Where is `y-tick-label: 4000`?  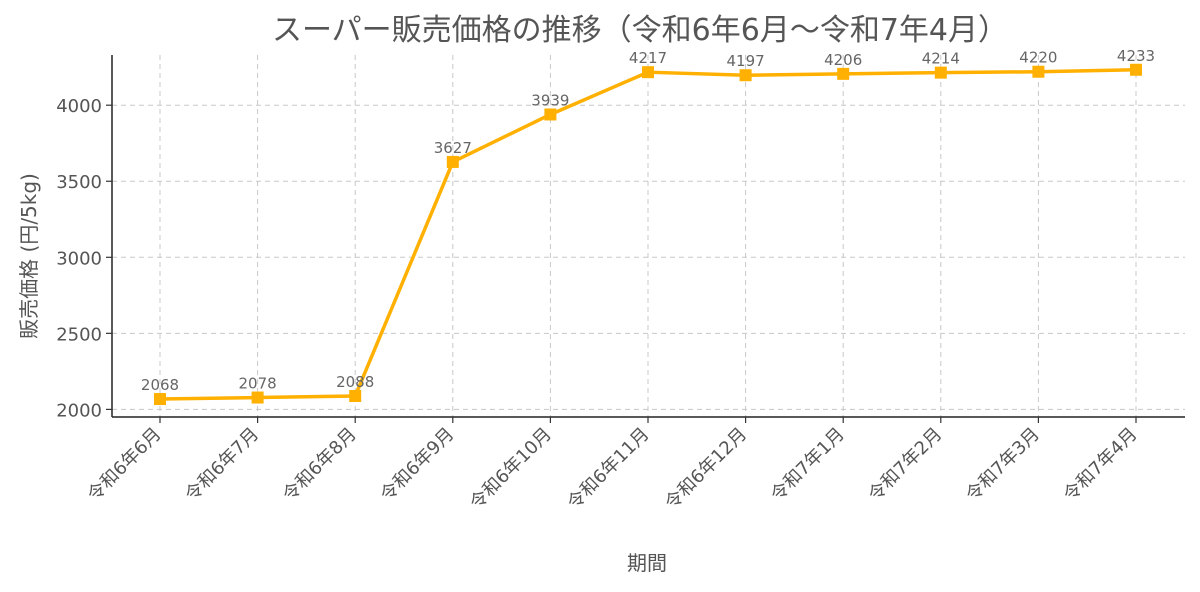
y-tick-label: 4000 is located at coordinates (79, 106).